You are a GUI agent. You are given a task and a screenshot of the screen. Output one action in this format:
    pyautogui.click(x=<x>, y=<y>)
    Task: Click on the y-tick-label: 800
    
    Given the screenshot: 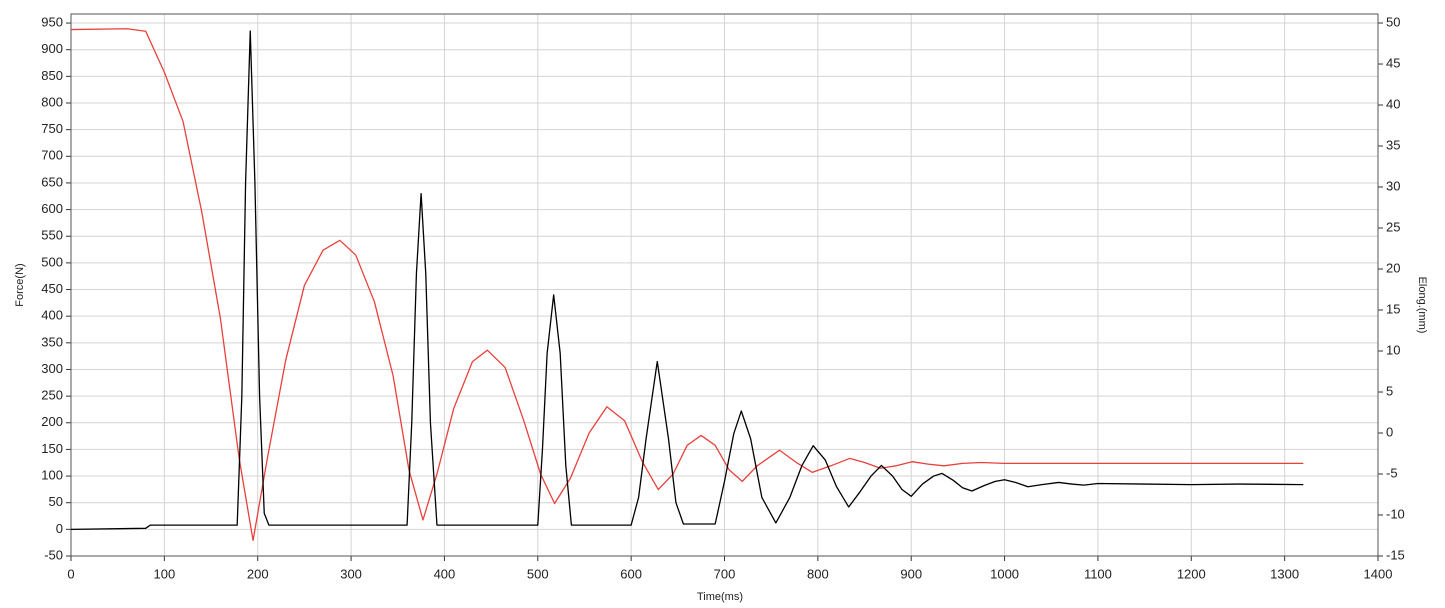 What is the action you would take?
    pyautogui.click(x=52, y=101)
    